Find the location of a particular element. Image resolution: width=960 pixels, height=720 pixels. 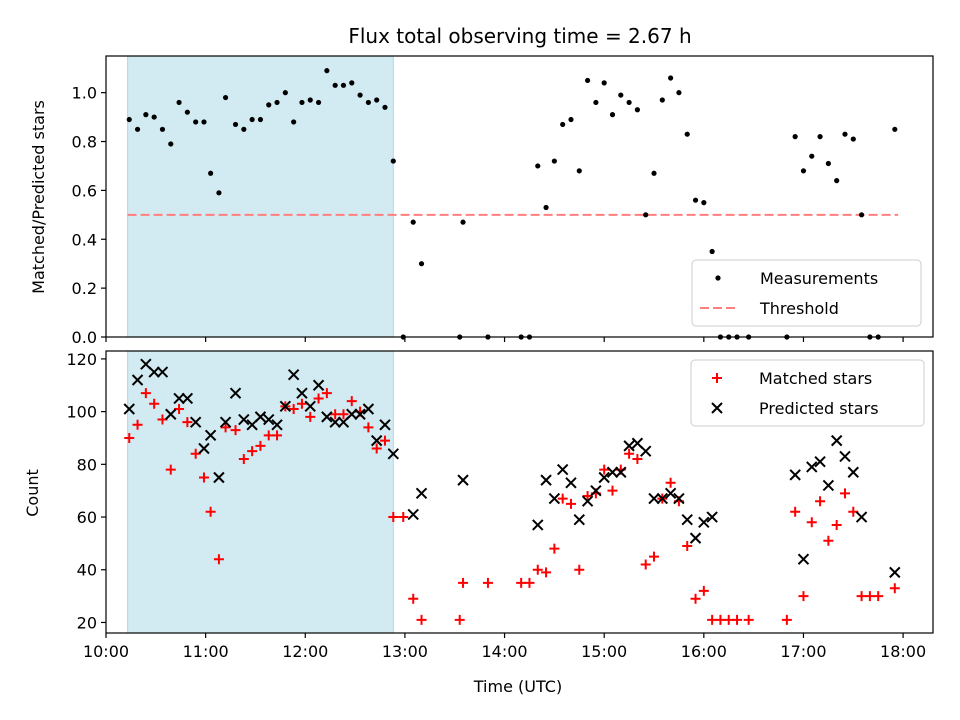

x-tick-label-8: 18:00 is located at coordinates (903, 651).